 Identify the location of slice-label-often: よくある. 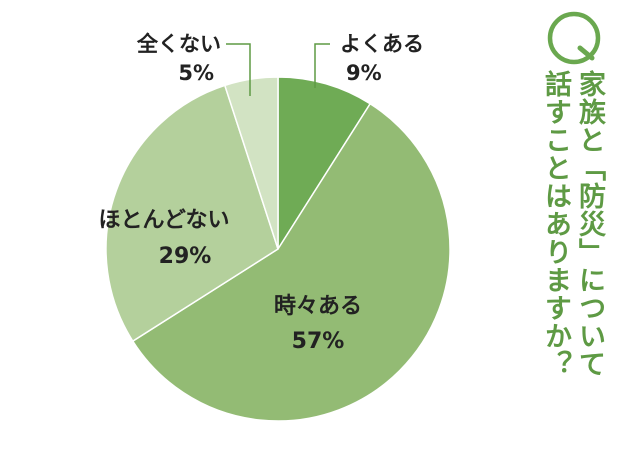
(382, 44).